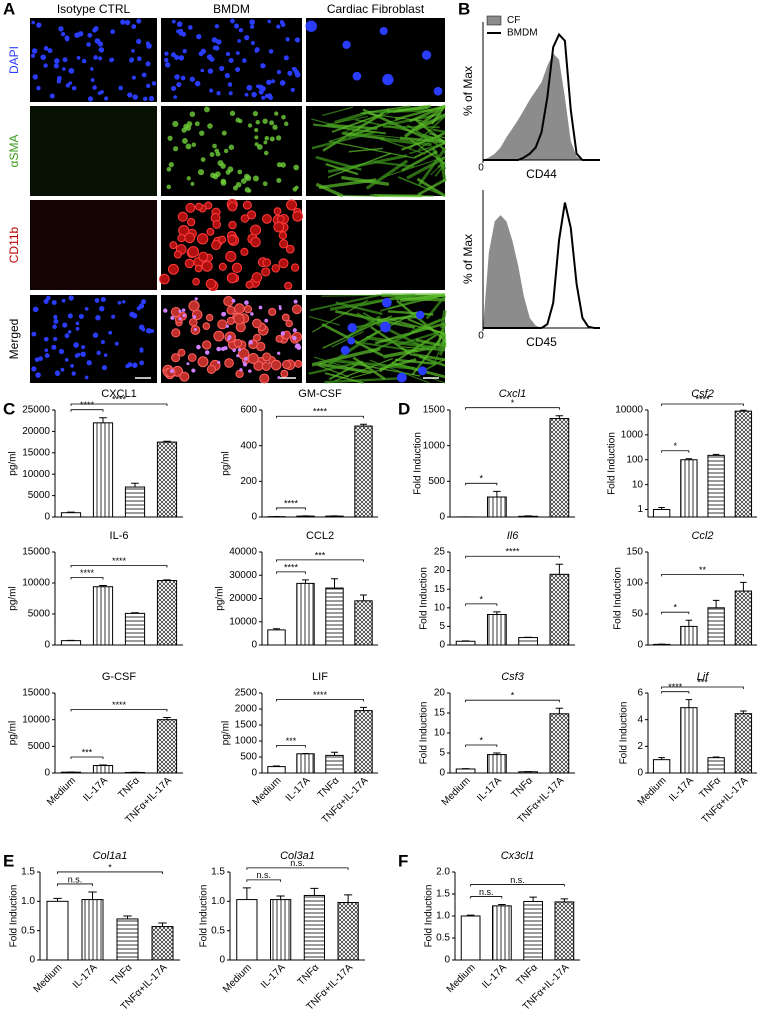 This screenshot has height=1030, width=765. What do you see at coordinates (702, 536) in the screenshot?
I see `chart-title: Ccl2` at bounding box center [702, 536].